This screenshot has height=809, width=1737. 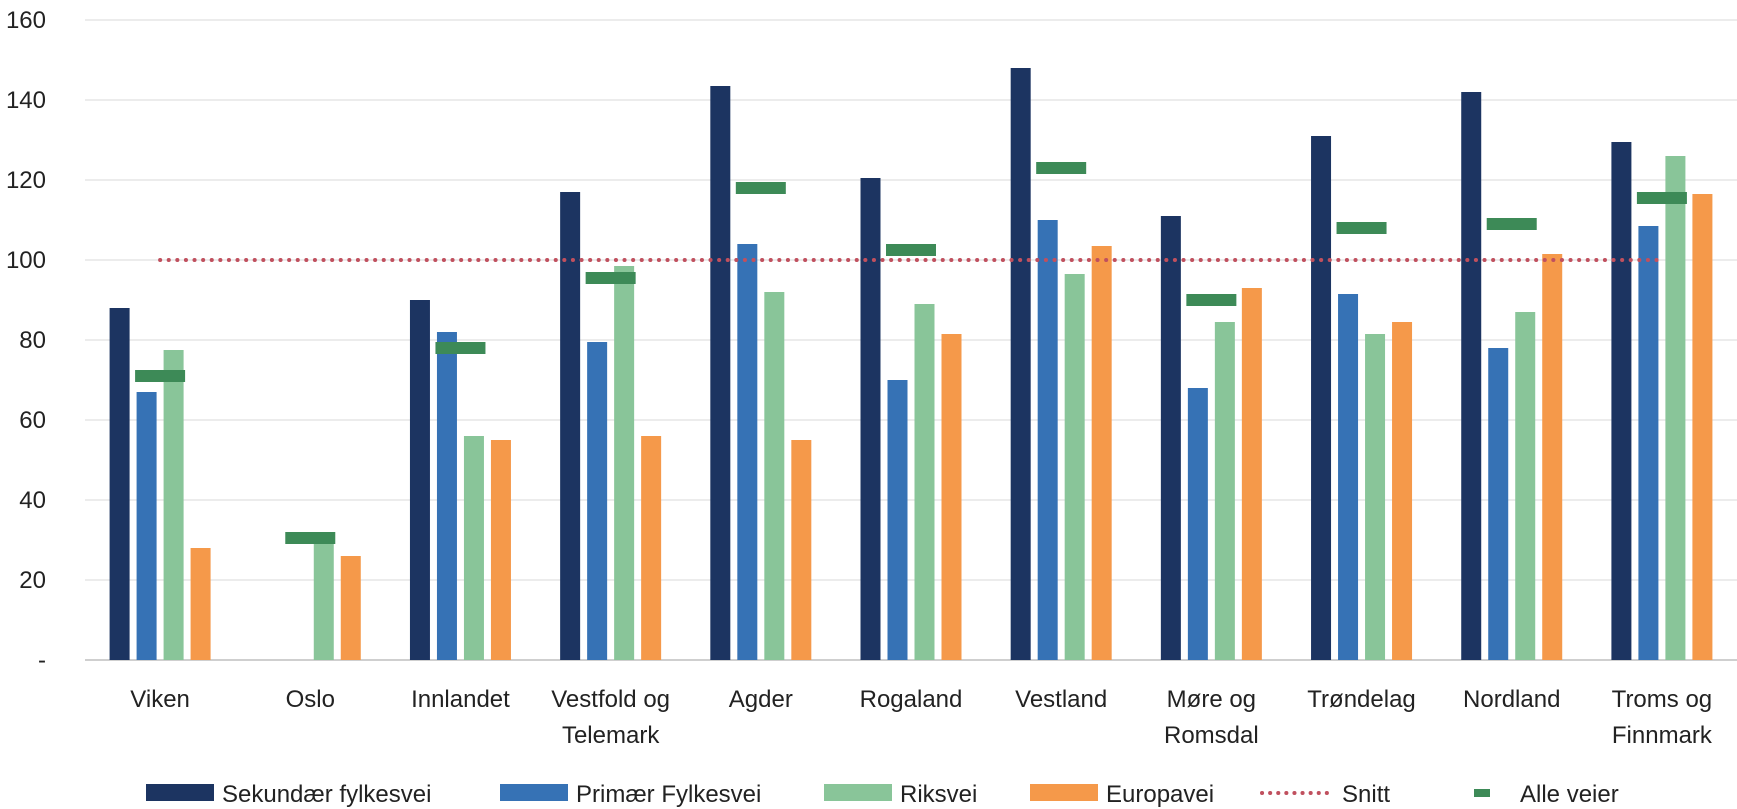 I want to click on x-tick-label: Oslo, so click(x=310, y=699).